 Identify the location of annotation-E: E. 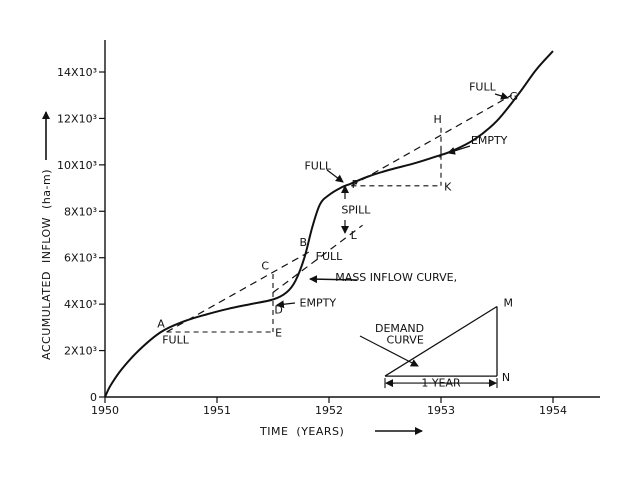
(278, 333).